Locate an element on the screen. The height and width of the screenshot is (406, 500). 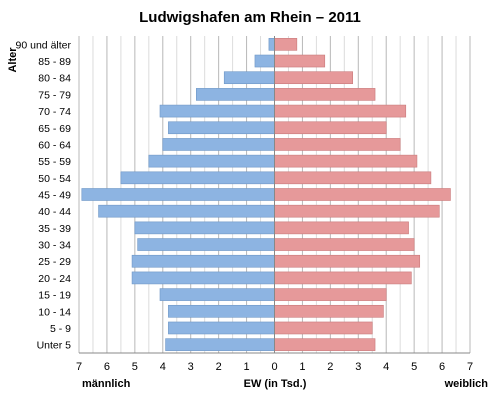
tick-labels: 7 6 5 4 3 2 1 0 1 2 3 4 5 6 7 is located at coordinates (274, 367).